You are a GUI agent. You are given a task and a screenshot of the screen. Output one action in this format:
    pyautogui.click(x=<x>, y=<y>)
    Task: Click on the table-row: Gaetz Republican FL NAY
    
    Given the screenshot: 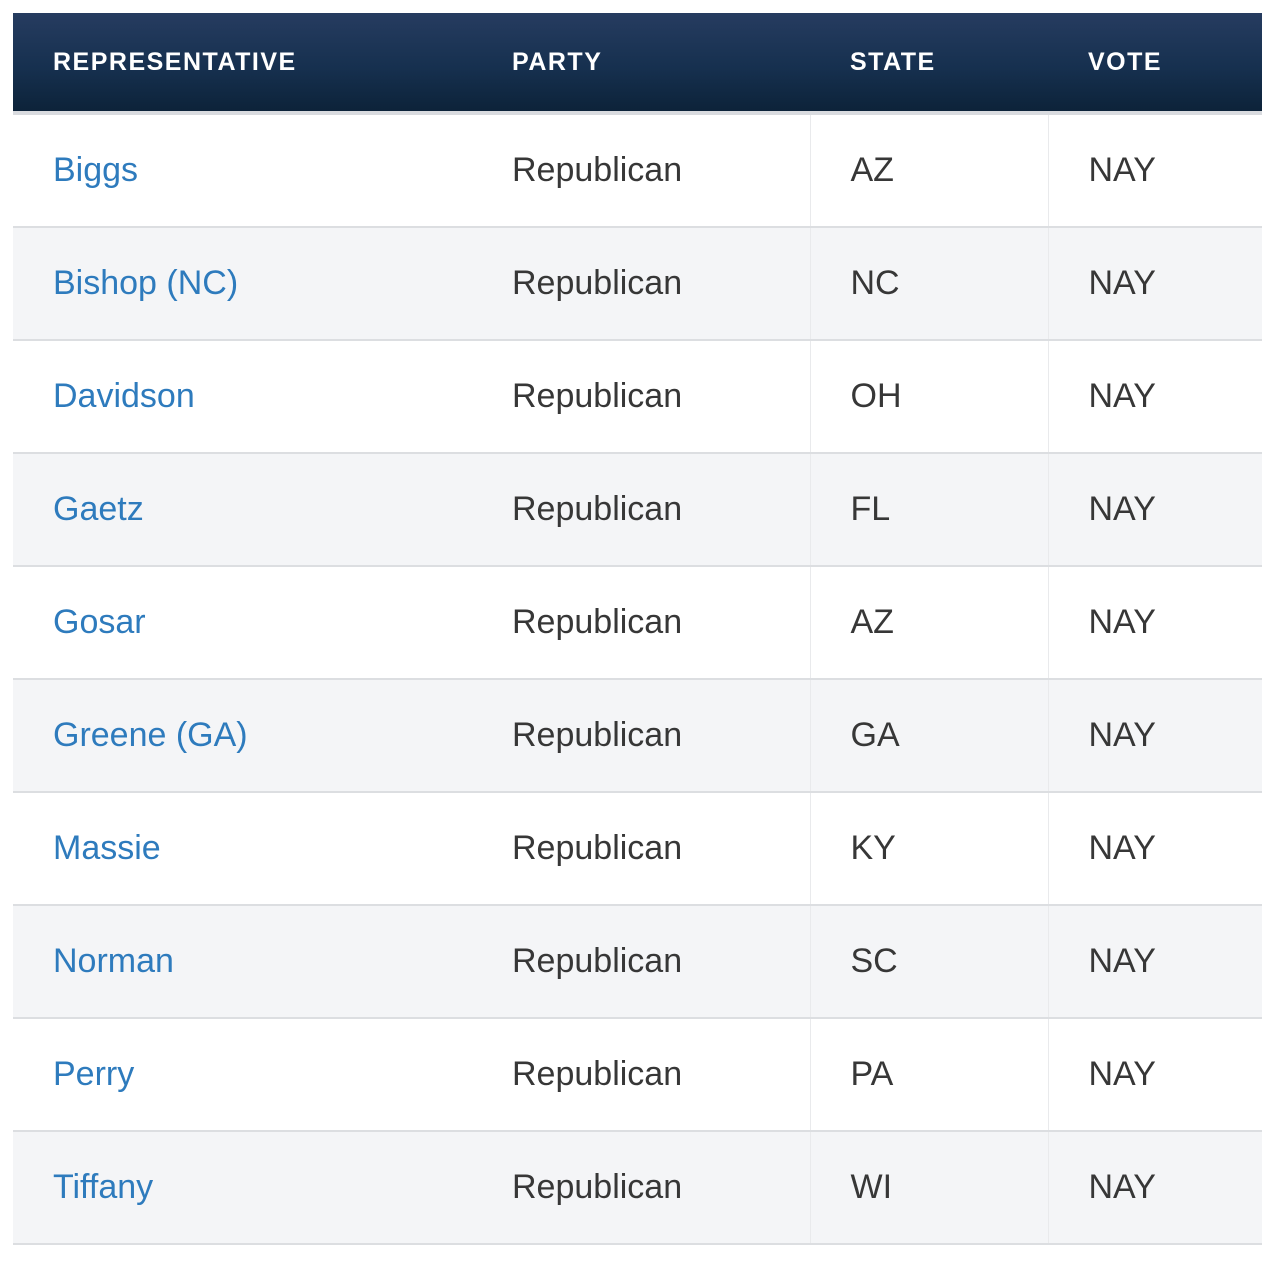 What is the action you would take?
    pyautogui.click(x=637, y=510)
    